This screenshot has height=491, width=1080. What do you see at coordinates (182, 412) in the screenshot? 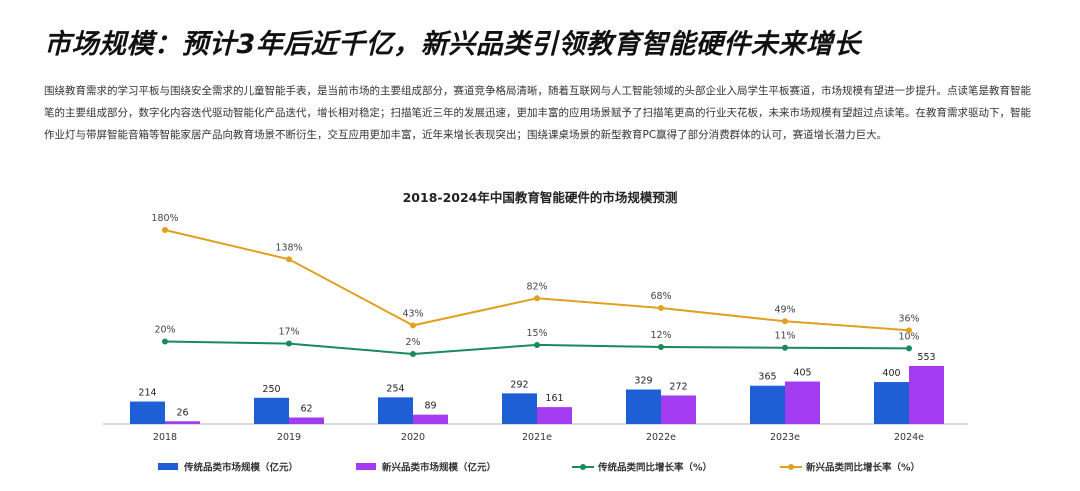
I see `bar-label-emerging-2018: 26` at bounding box center [182, 412].